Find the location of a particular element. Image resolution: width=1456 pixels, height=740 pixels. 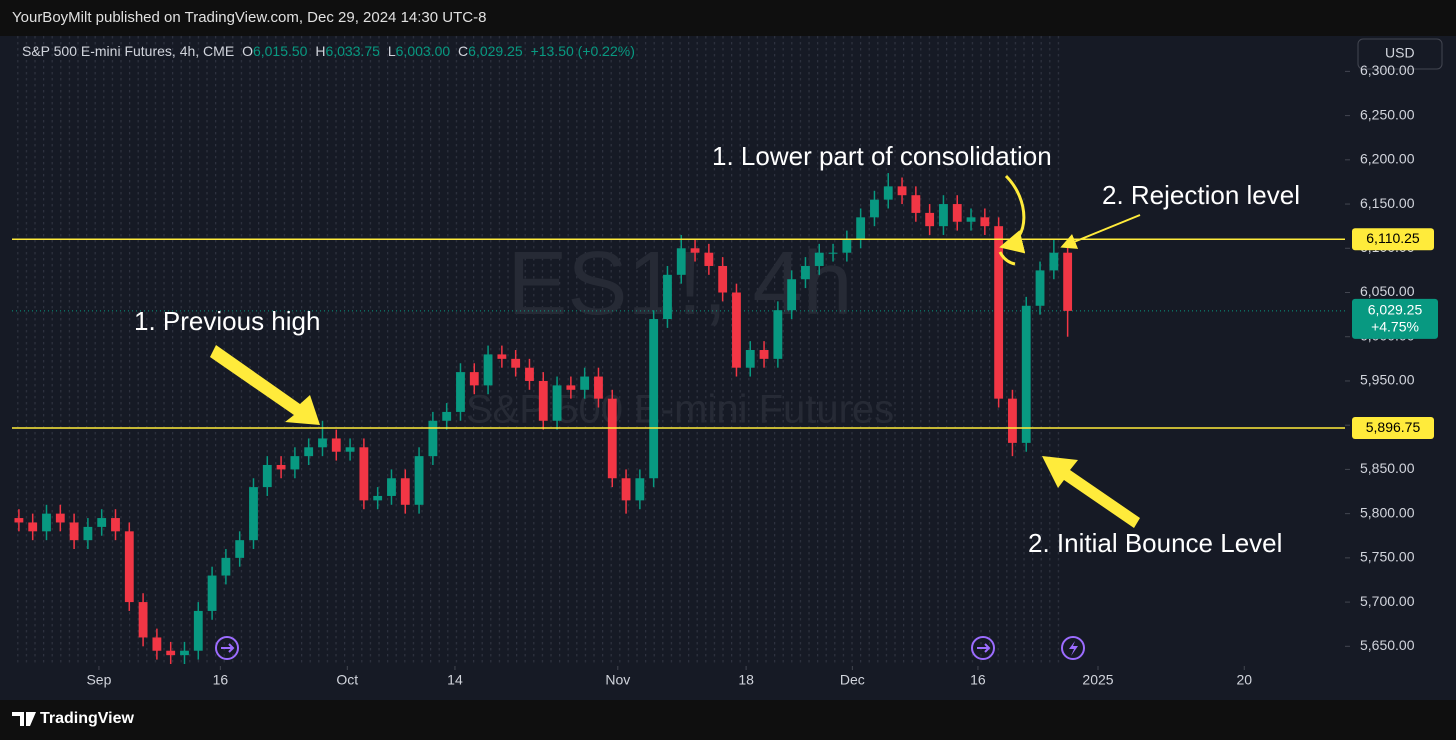

y-tick-label: 5,700.00 is located at coordinates (1387, 601).